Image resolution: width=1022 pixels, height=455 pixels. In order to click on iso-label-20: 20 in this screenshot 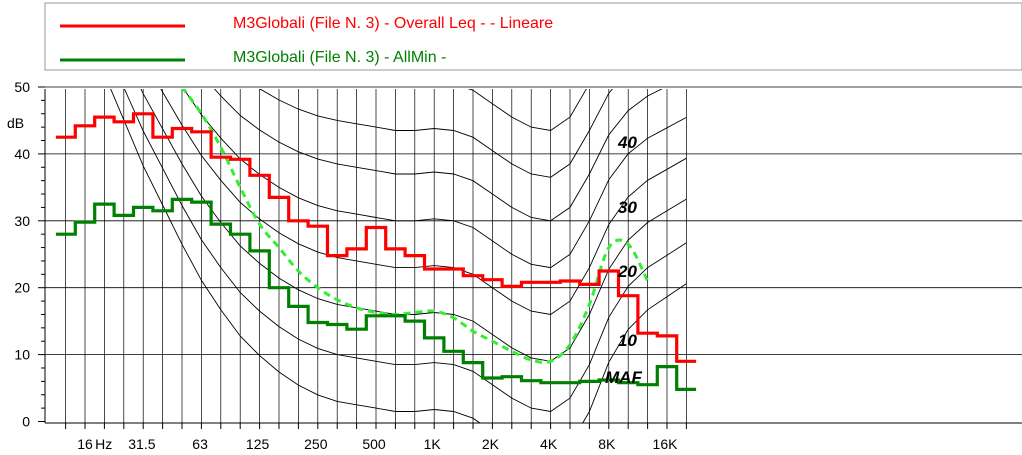, I will do `click(627, 271)`.